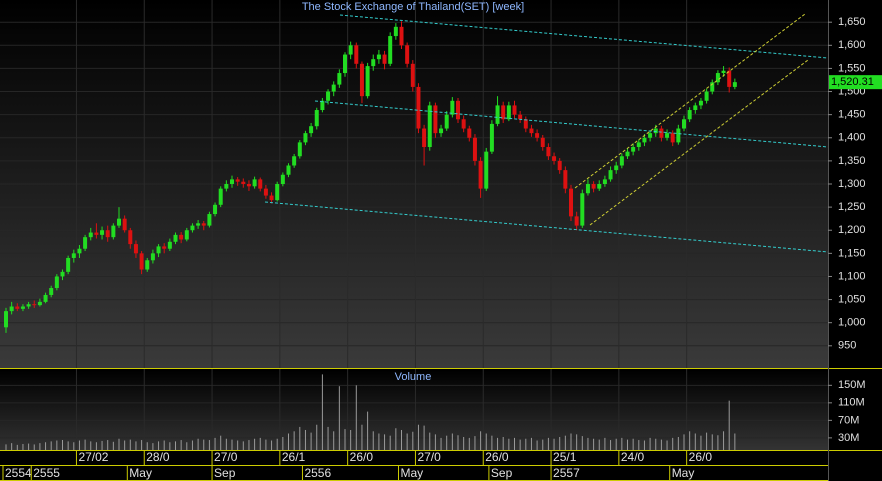 The width and height of the screenshot is (882, 481). I want to click on y-tick-label: 1,350, so click(852, 161).